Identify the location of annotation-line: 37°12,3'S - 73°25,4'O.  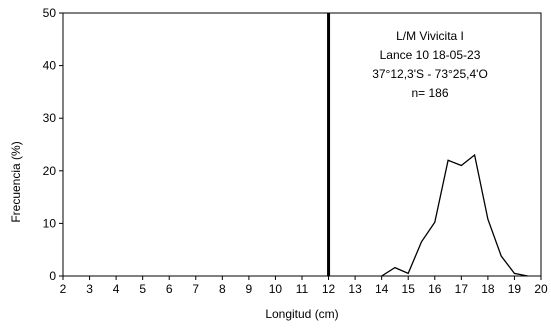
(430, 74).